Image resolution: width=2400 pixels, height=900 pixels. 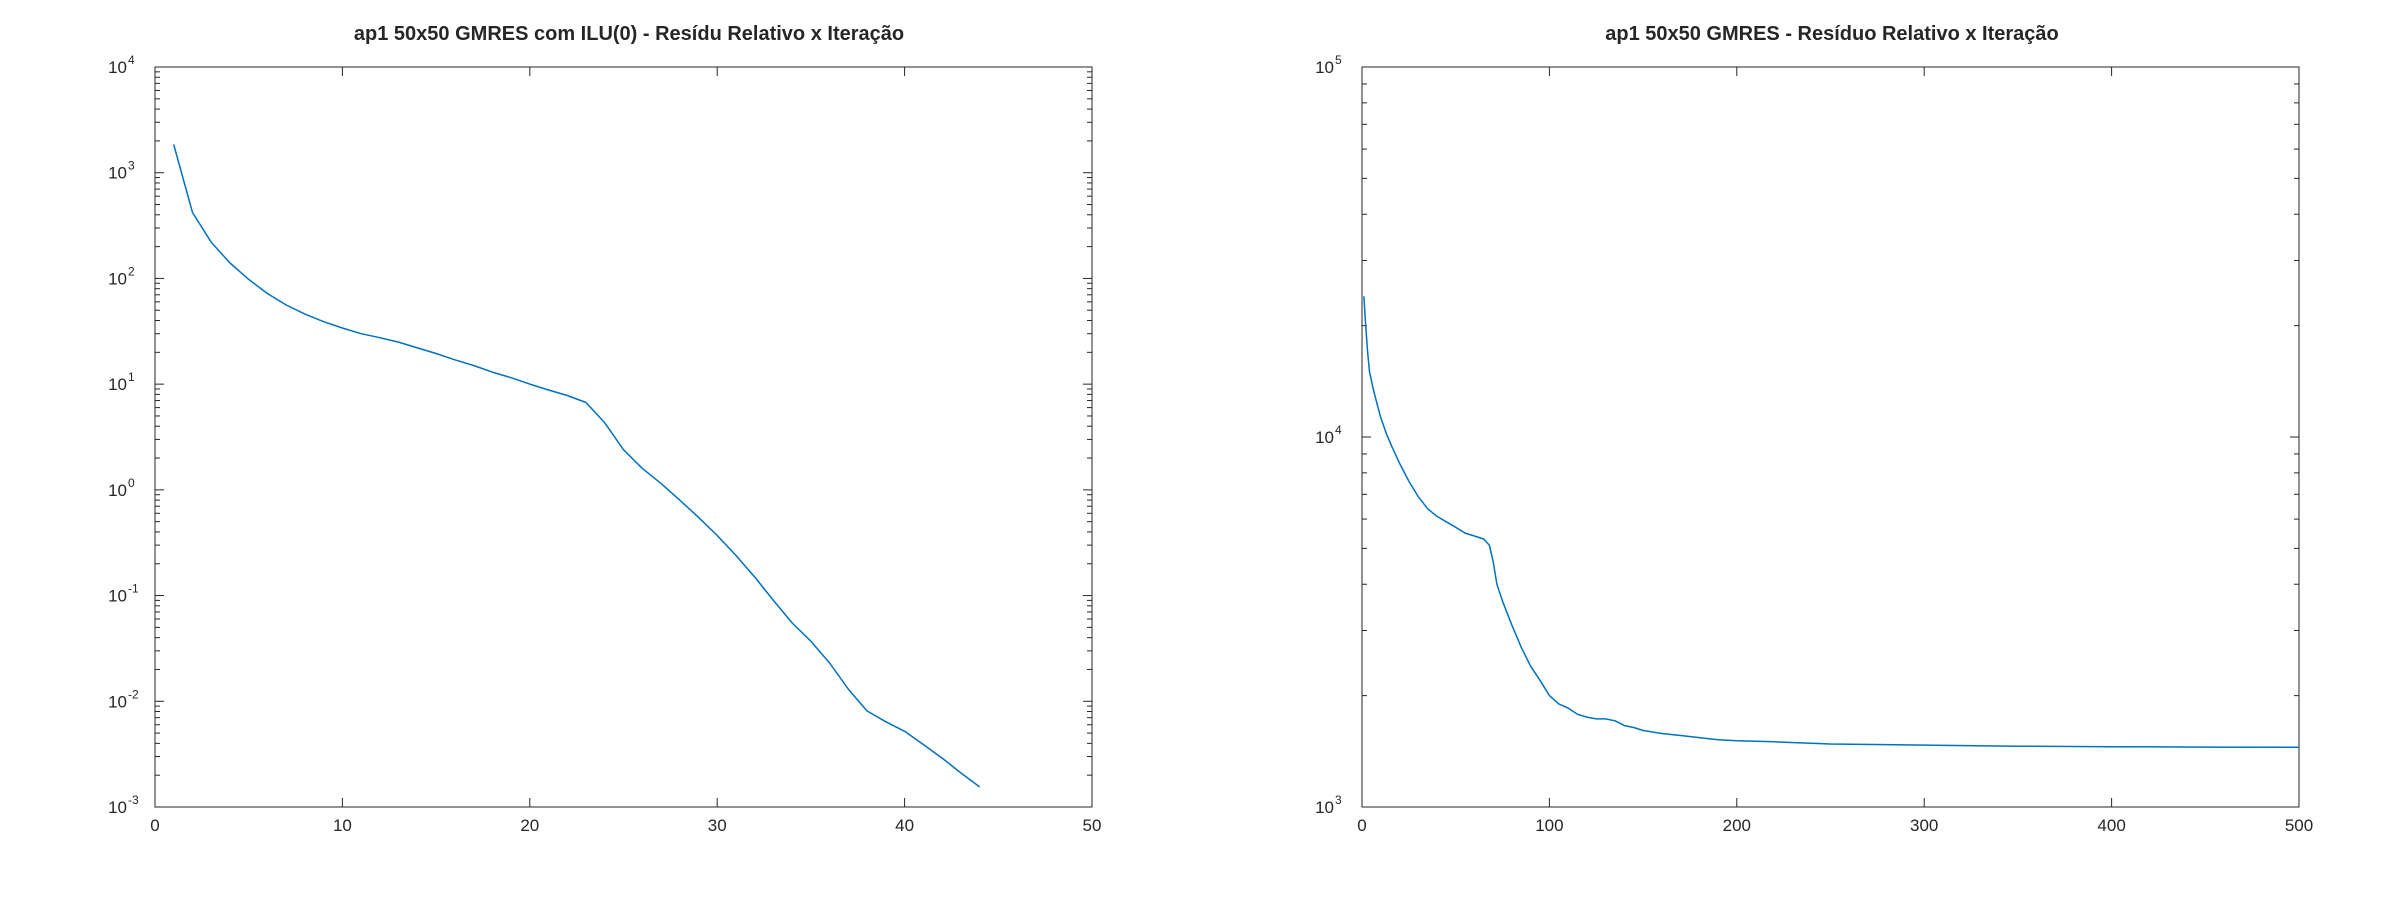 What do you see at coordinates (133, 800) in the screenshot?
I see `y-tick-exponent: -3` at bounding box center [133, 800].